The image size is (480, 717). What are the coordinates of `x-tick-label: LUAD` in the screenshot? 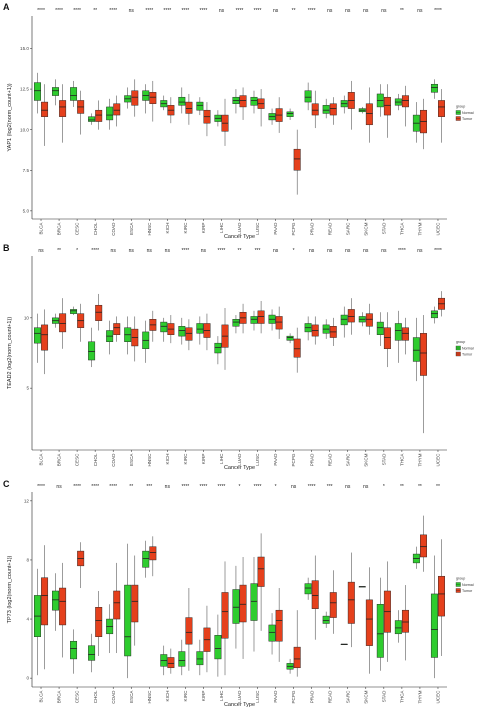 It's located at (239, 459).